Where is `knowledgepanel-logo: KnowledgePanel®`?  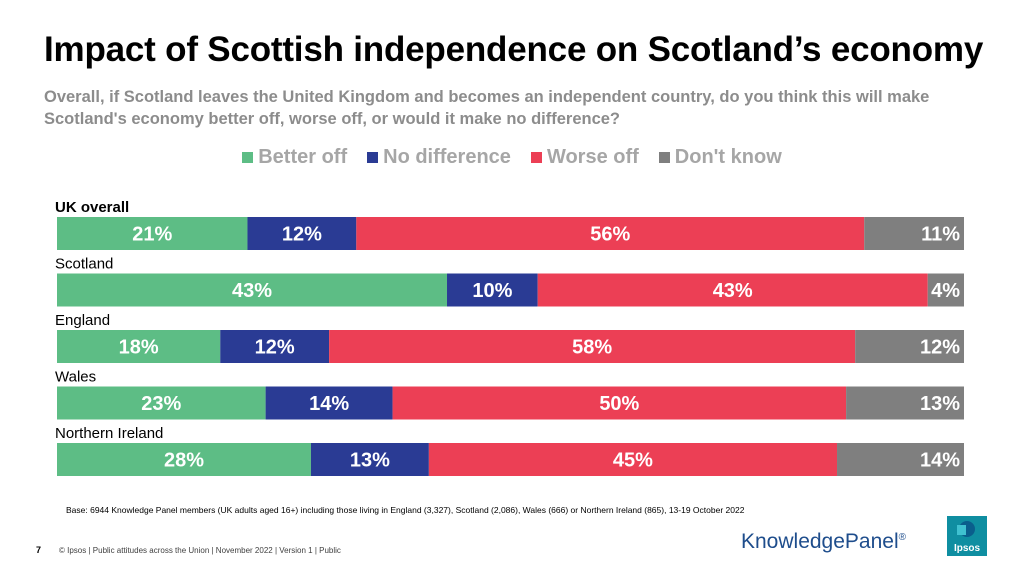 knowledgepanel-logo: KnowledgePanel® is located at coordinates (823, 542).